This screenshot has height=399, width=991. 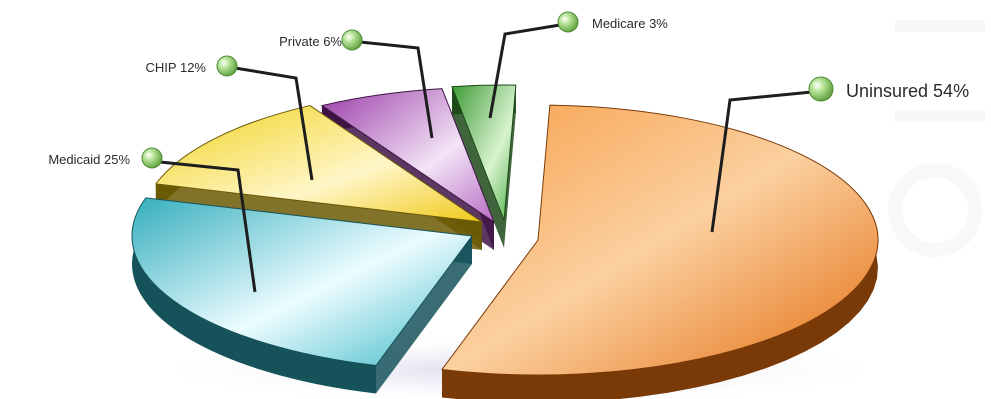 I want to click on leader-line-chip, so click(x=274, y=123).